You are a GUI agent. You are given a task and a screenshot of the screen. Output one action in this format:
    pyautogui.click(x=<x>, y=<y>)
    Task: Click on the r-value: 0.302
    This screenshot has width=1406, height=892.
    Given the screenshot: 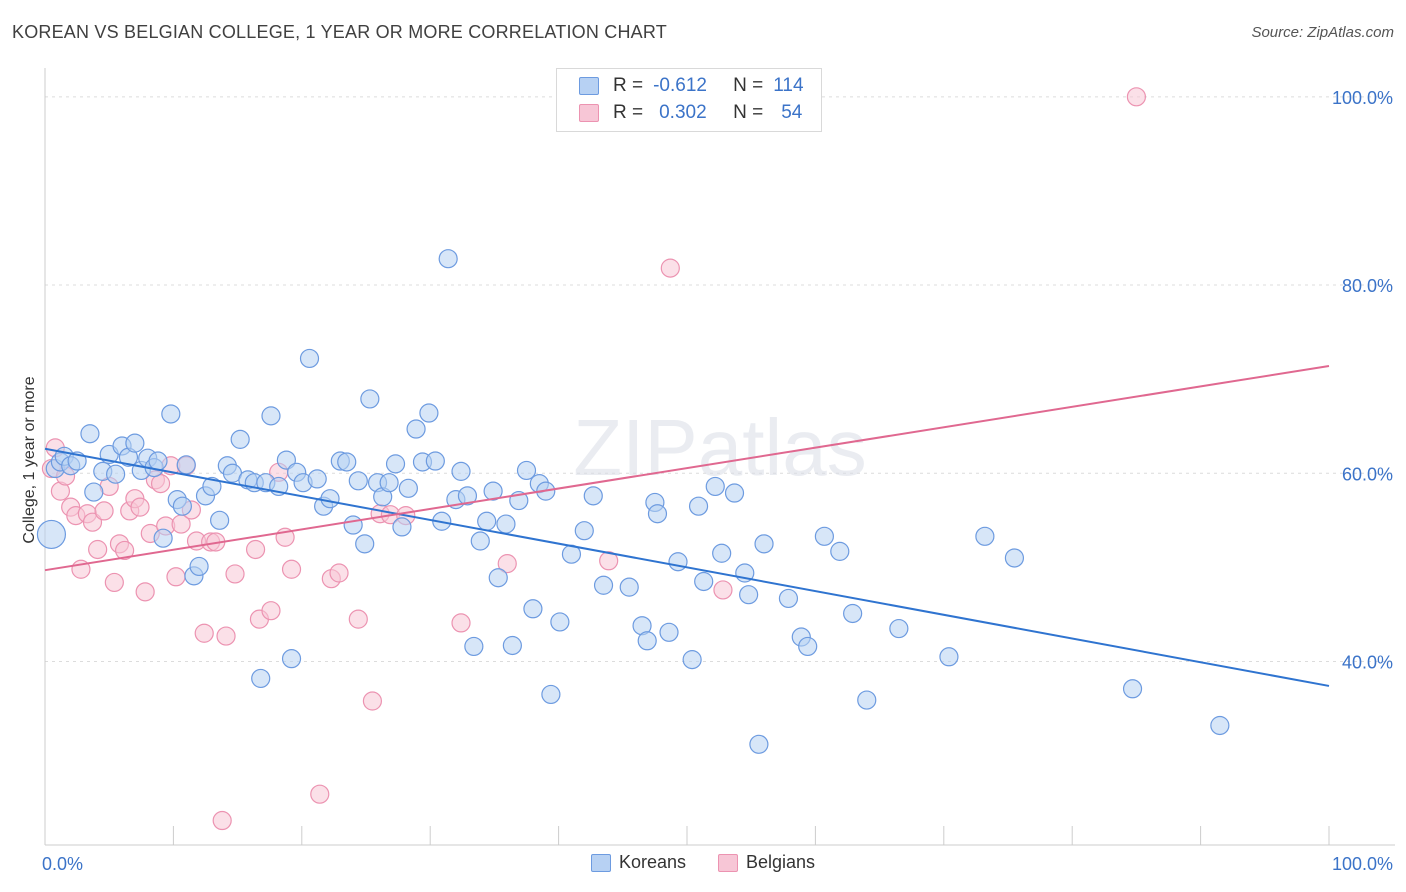 What is the action you would take?
    pyautogui.click(x=683, y=112)
    